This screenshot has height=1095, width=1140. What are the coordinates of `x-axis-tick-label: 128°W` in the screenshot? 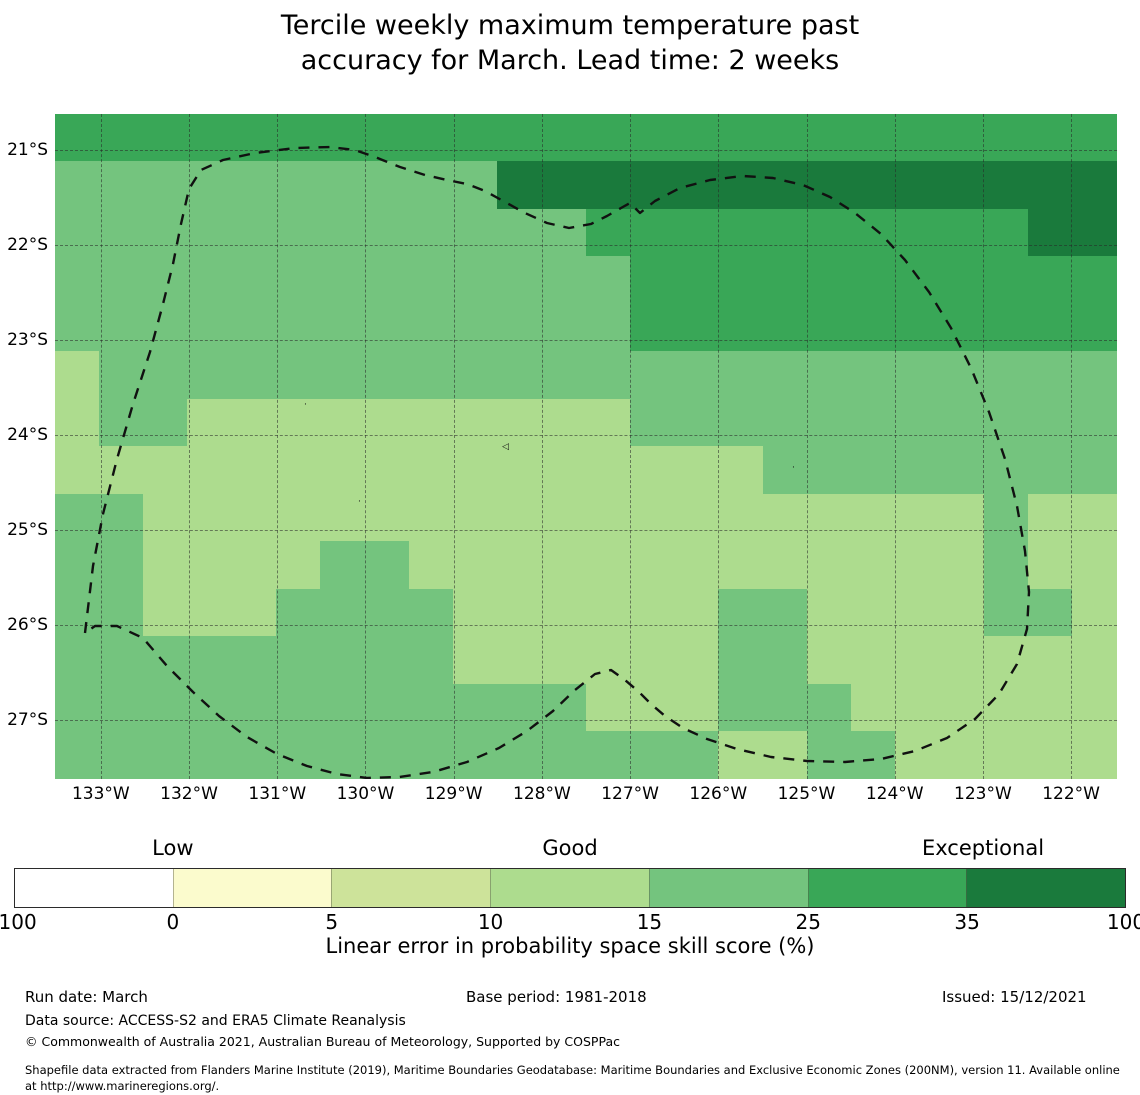 It's located at (542, 794).